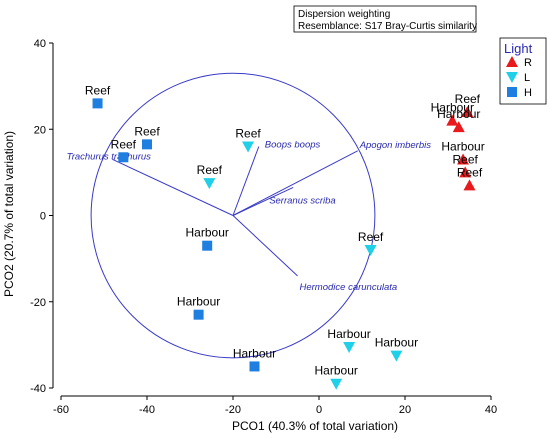 This screenshot has width=550, height=438. I want to click on y-tick-label: 20, so click(40, 130).